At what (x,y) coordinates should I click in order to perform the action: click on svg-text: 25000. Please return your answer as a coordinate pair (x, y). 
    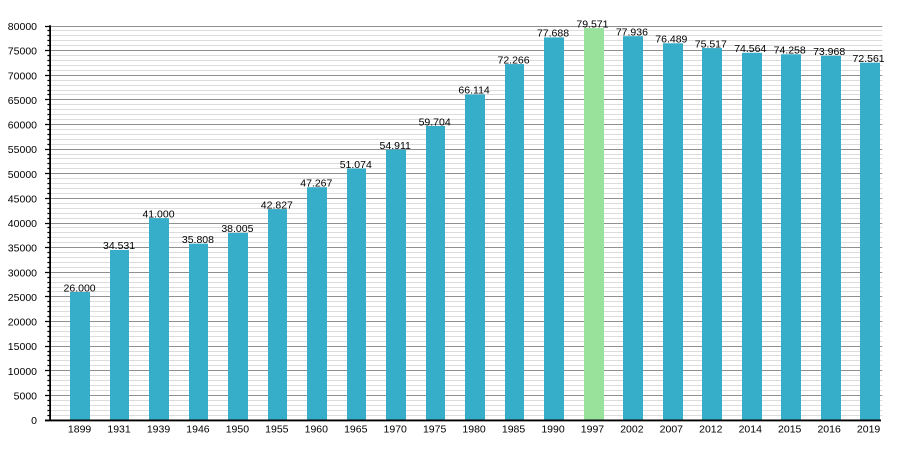
    Looking at the image, I should click on (22, 298).